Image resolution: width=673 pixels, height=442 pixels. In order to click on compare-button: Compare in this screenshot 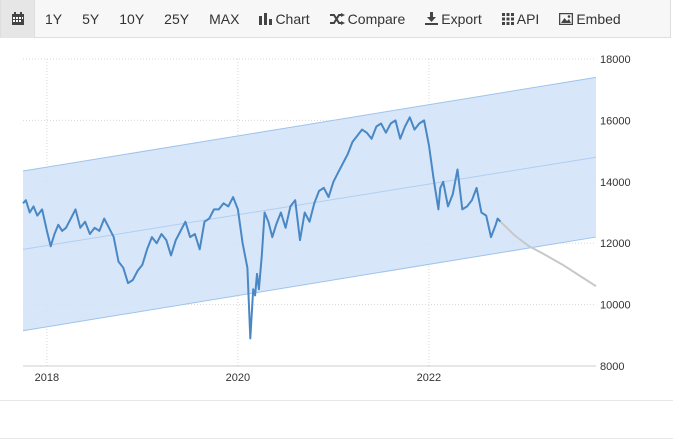, I will do `click(368, 19)`.